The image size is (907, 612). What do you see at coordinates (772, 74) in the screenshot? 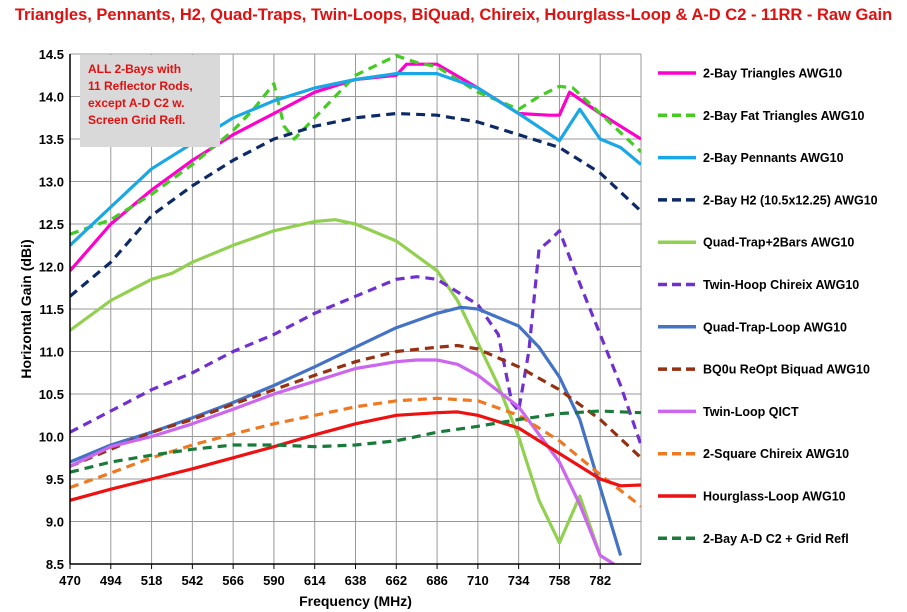
I see `legend-entry-label: 2-Bay Triangles AWG10` at bounding box center [772, 74].